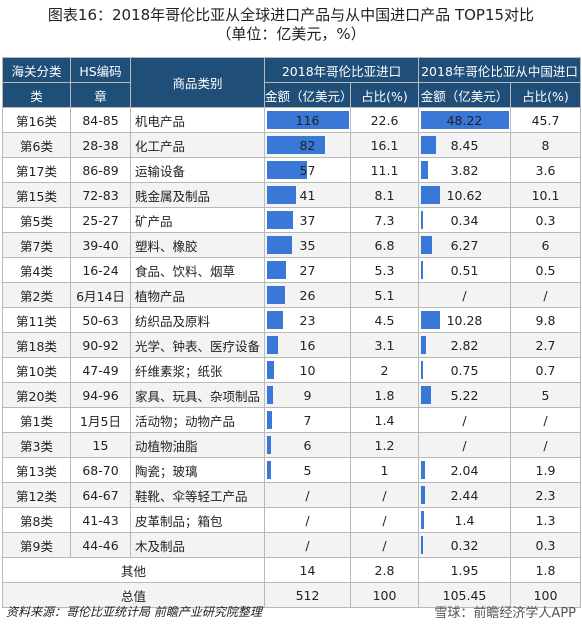 The width and height of the screenshot is (582, 627). I want to click on global-share-cell: 11.1, so click(384, 170).